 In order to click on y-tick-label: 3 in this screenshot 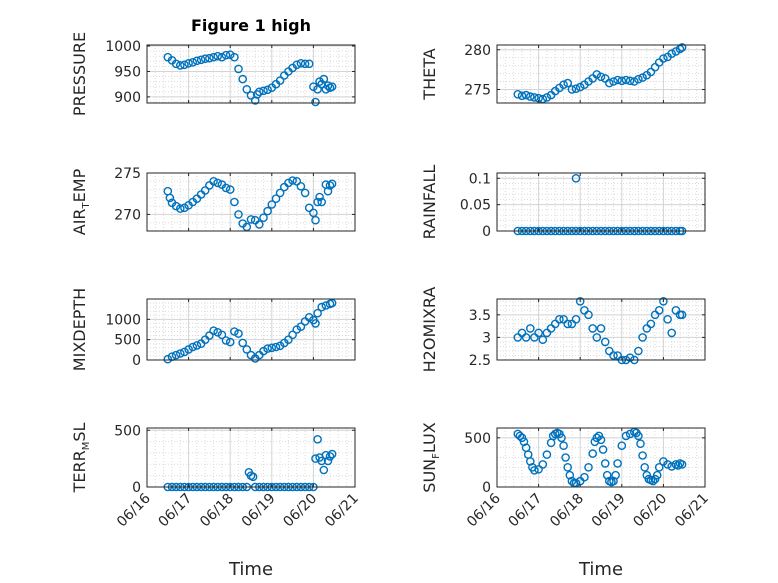, I will do `click(486, 338)`.